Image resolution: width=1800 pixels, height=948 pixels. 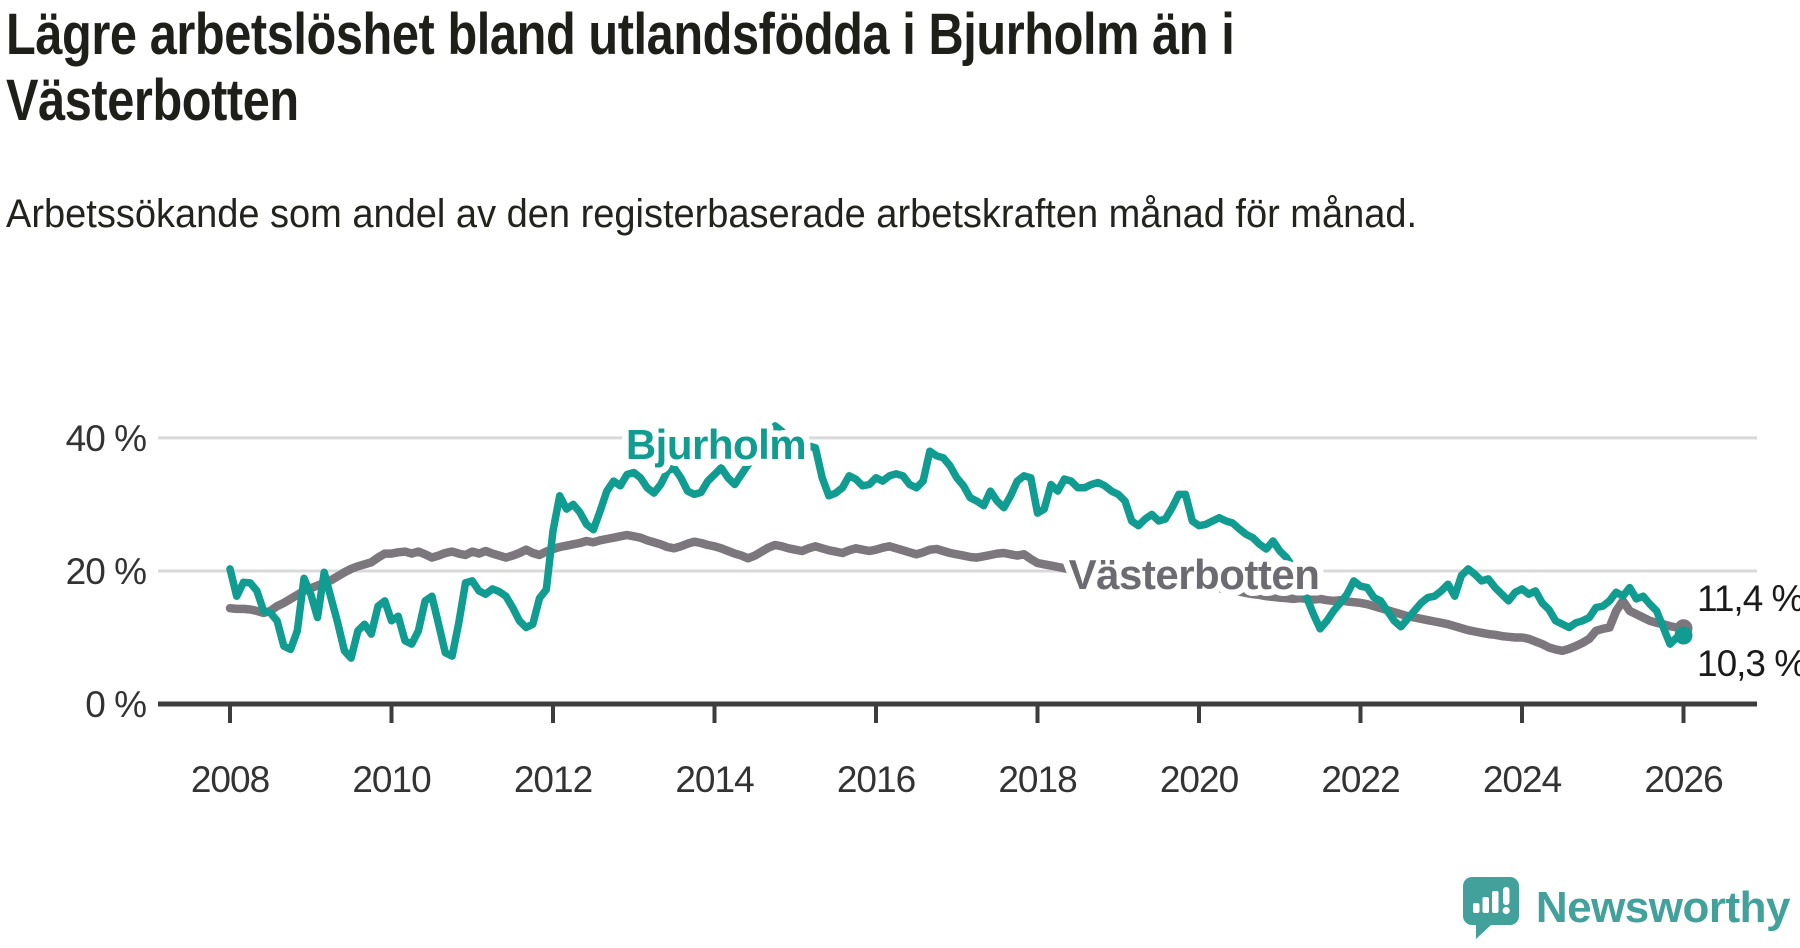 What do you see at coordinates (230, 779) in the screenshot?
I see `x-tick-label: 2008` at bounding box center [230, 779].